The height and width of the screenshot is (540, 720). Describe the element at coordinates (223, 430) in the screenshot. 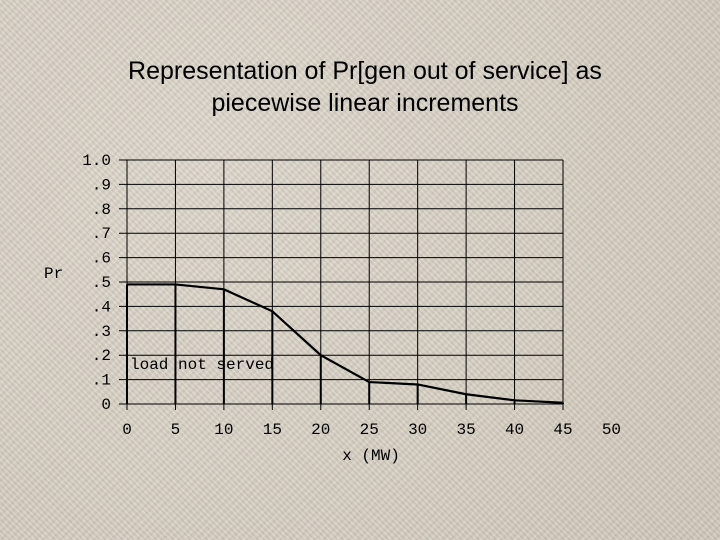

I see `x-tick-label: 10` at that location.